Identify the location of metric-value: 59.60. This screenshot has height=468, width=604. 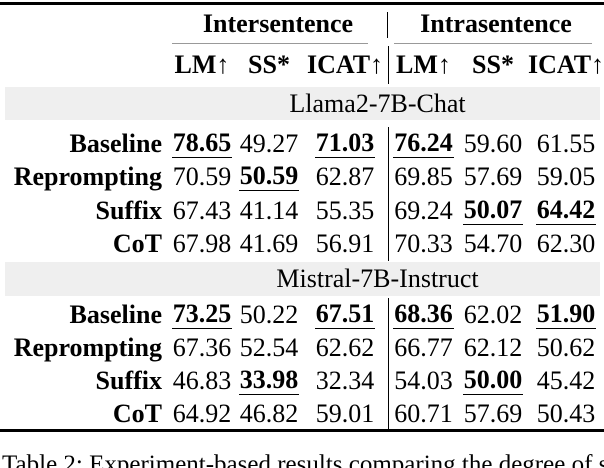
(493, 143).